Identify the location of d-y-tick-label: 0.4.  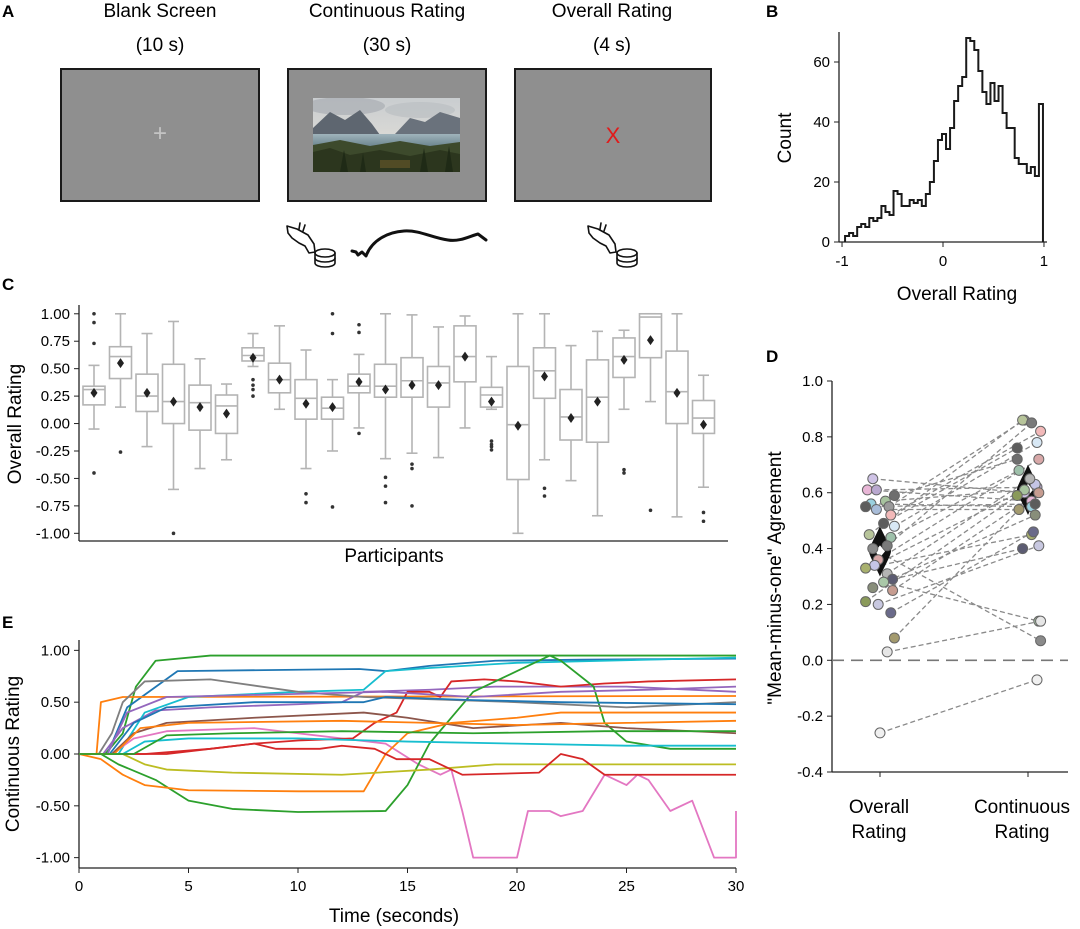
(812, 549).